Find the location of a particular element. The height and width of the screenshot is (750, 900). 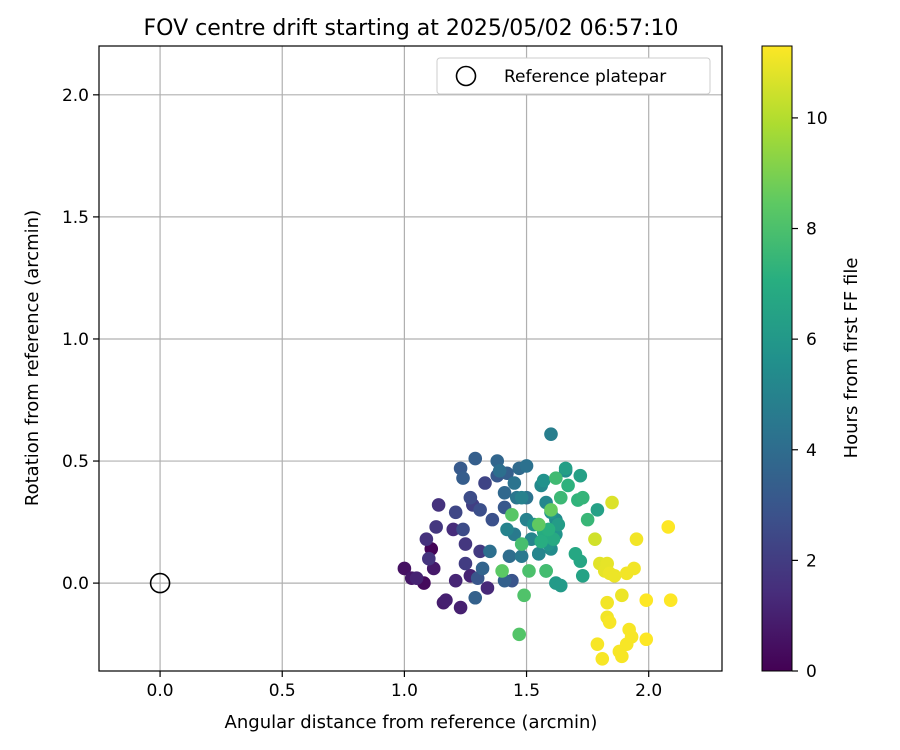

colorbar-tick-label: 4 is located at coordinates (811, 451).